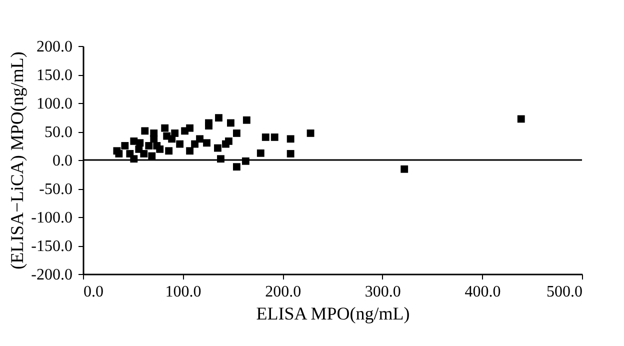  I want to click on y-tick-label: -50.0, so click(55, 189).